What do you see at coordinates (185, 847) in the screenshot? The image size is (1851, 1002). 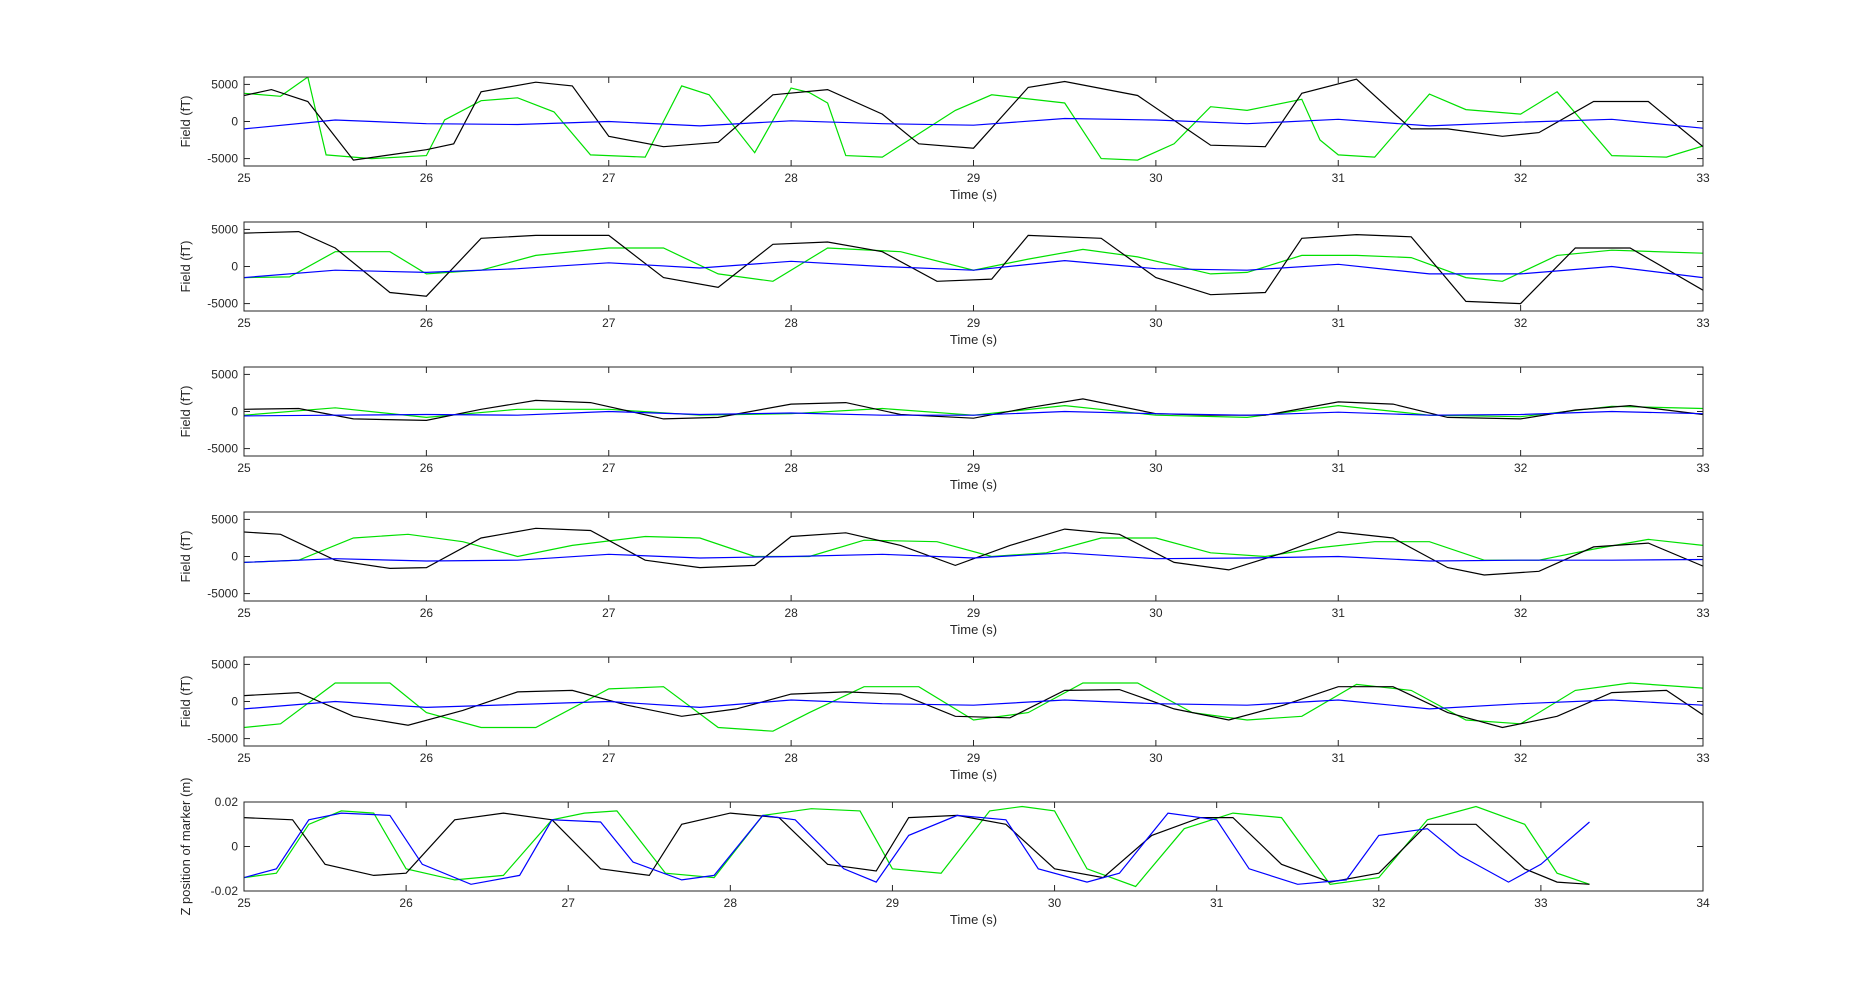 I see `y-axis-label: Z position of marker (m)` at bounding box center [185, 847].